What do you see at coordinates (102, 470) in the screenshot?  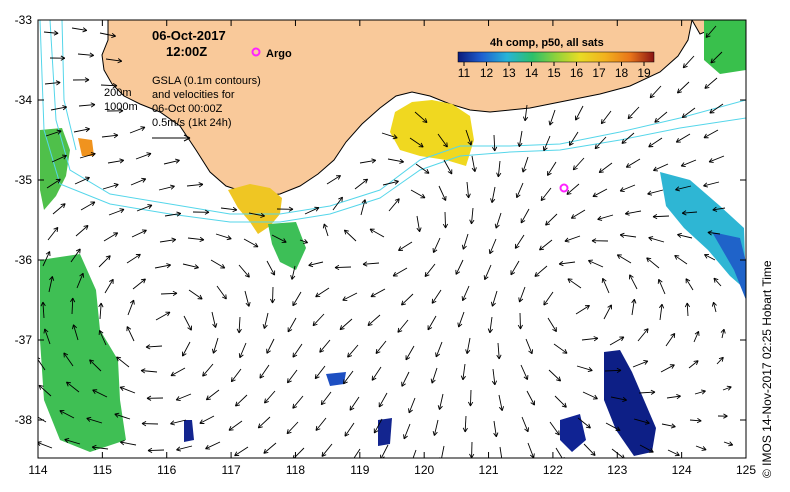 I see `x-tick-label: 115` at bounding box center [102, 470].